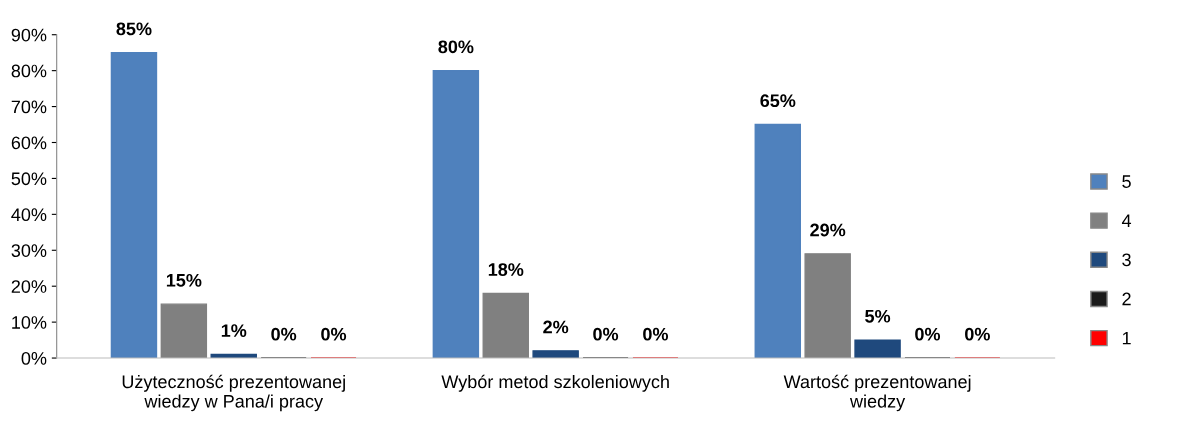 Image resolution: width=1181 pixels, height=434 pixels. Describe the element at coordinates (1126, 260) in the screenshot. I see `legend-label: 3` at that location.